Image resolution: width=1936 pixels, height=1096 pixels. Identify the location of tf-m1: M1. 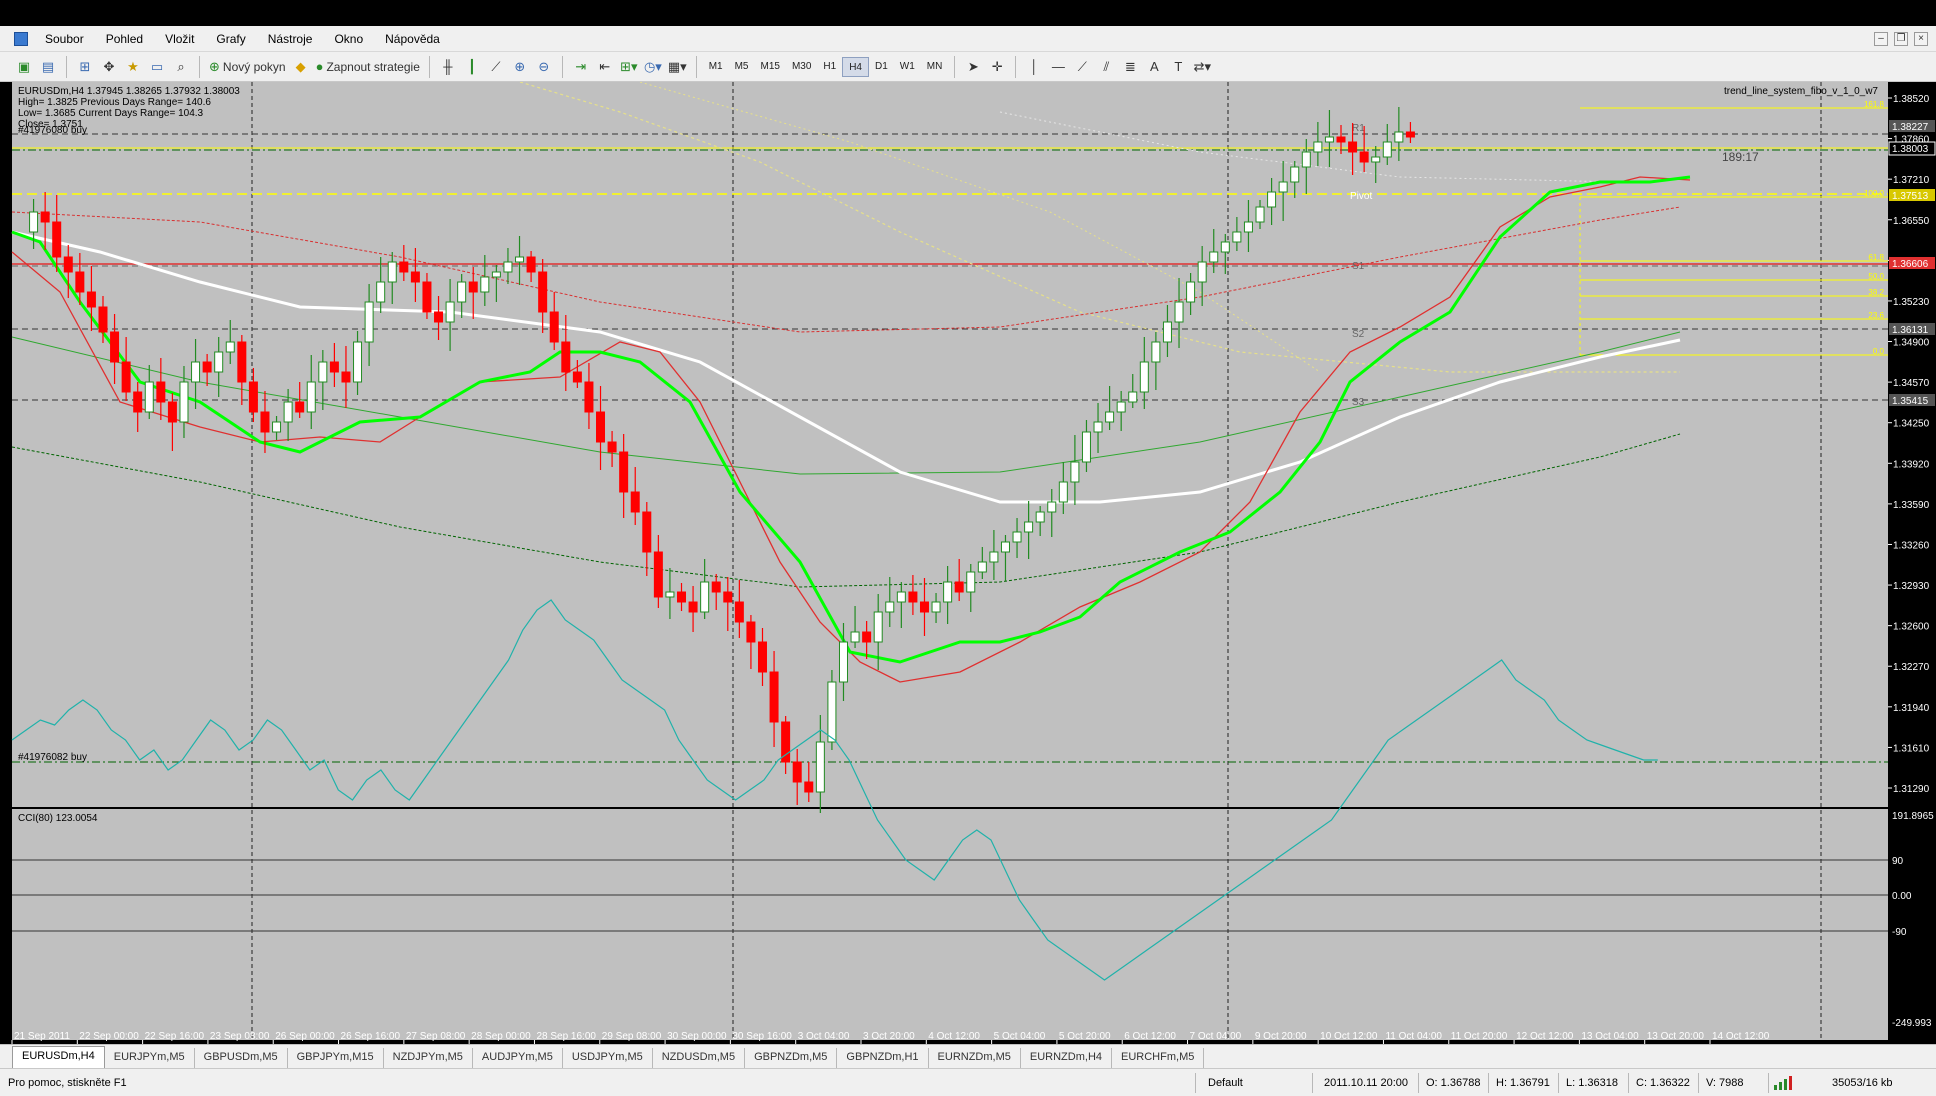
(715, 66).